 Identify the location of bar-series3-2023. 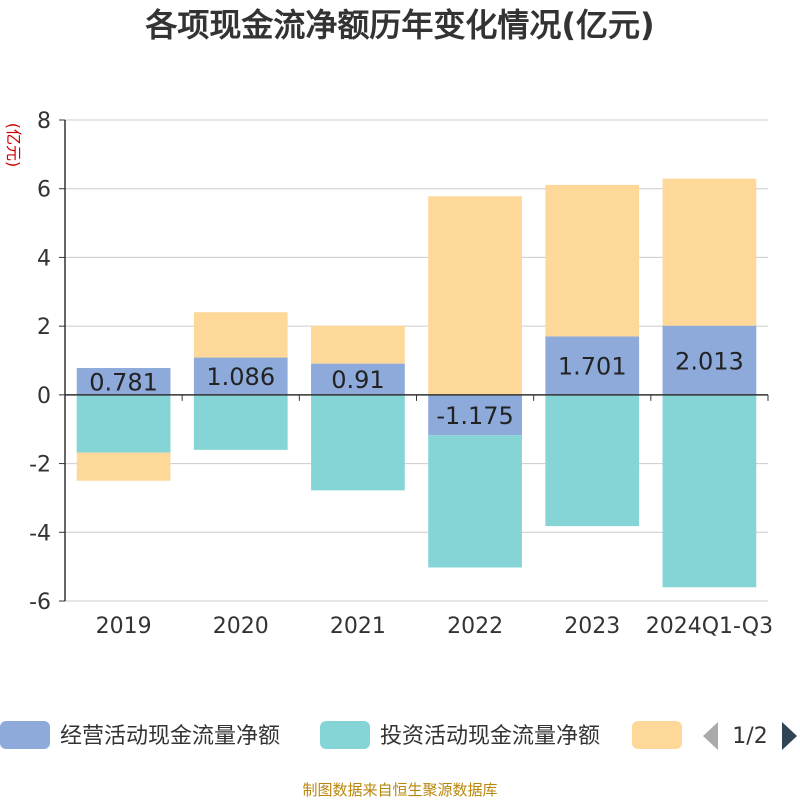
(592, 260).